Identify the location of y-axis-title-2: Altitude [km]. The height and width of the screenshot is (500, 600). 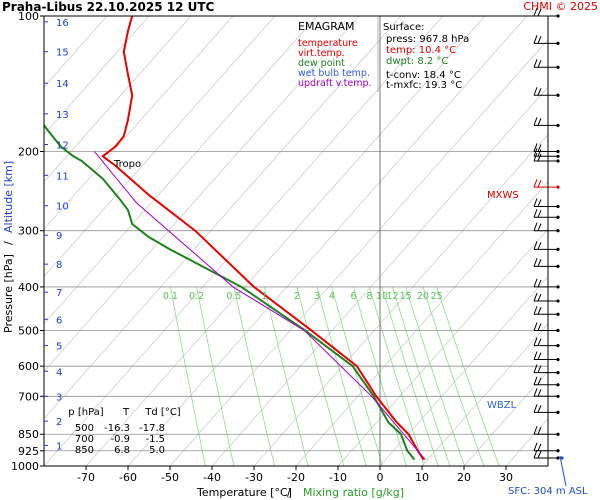
(8, 197).